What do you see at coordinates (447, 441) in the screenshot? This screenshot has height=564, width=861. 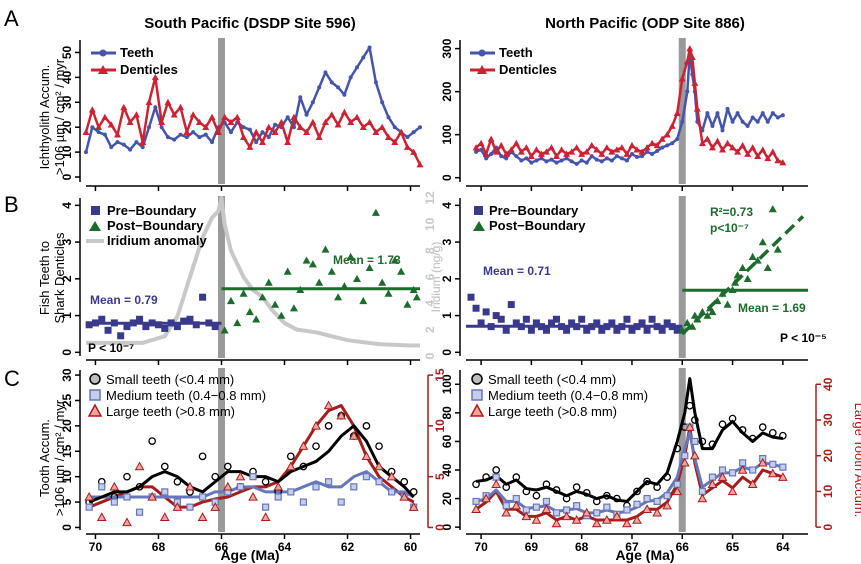 I see `c-right-y-tick-label-3: 60` at bounding box center [447, 441].